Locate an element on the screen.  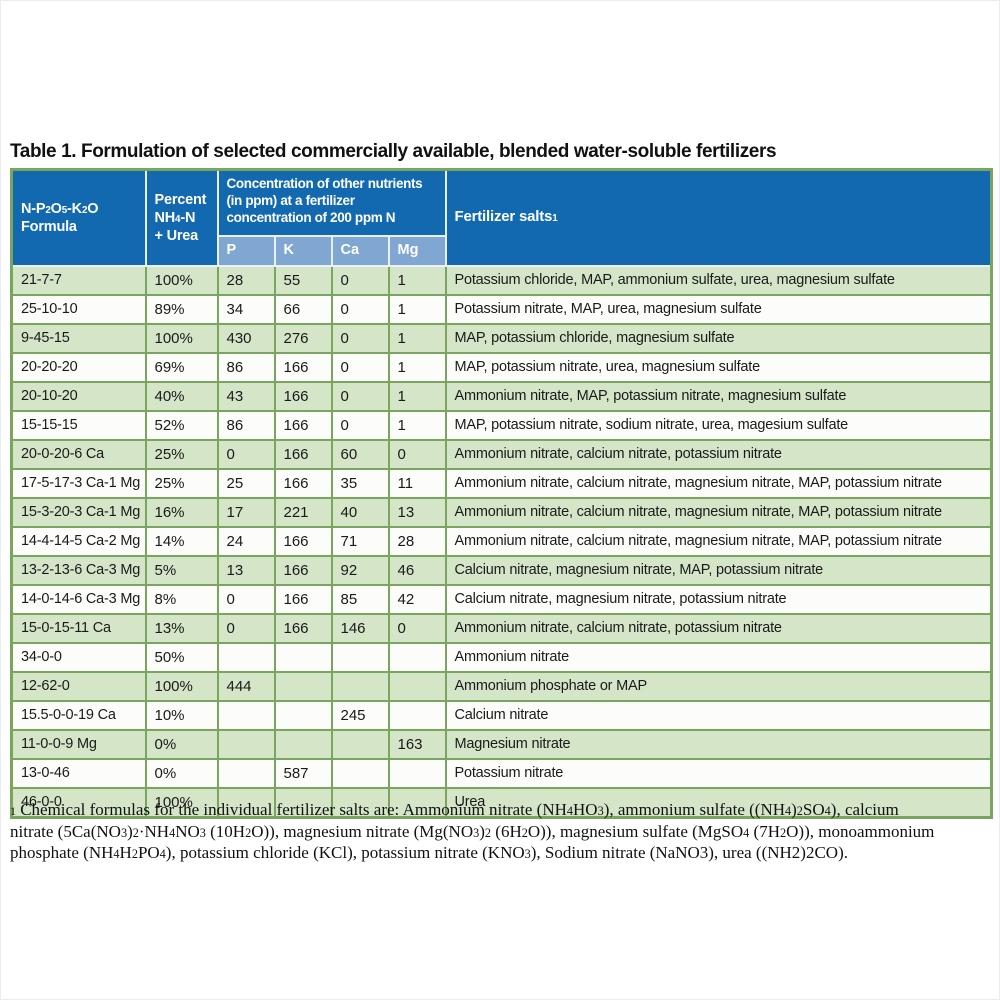
cell-formula: 15-0-15-11 Ca is located at coordinates (78, 628).